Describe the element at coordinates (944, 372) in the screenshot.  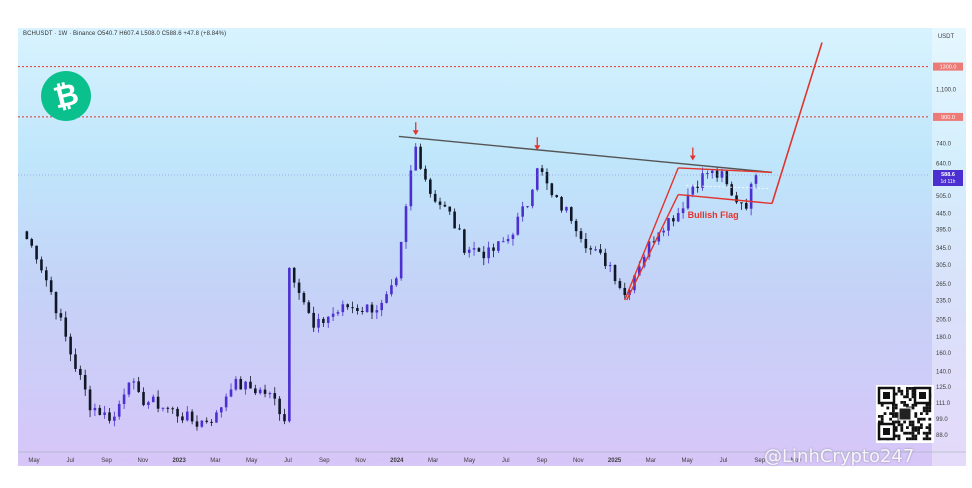
I see `y-tick-label: 140.0` at that location.